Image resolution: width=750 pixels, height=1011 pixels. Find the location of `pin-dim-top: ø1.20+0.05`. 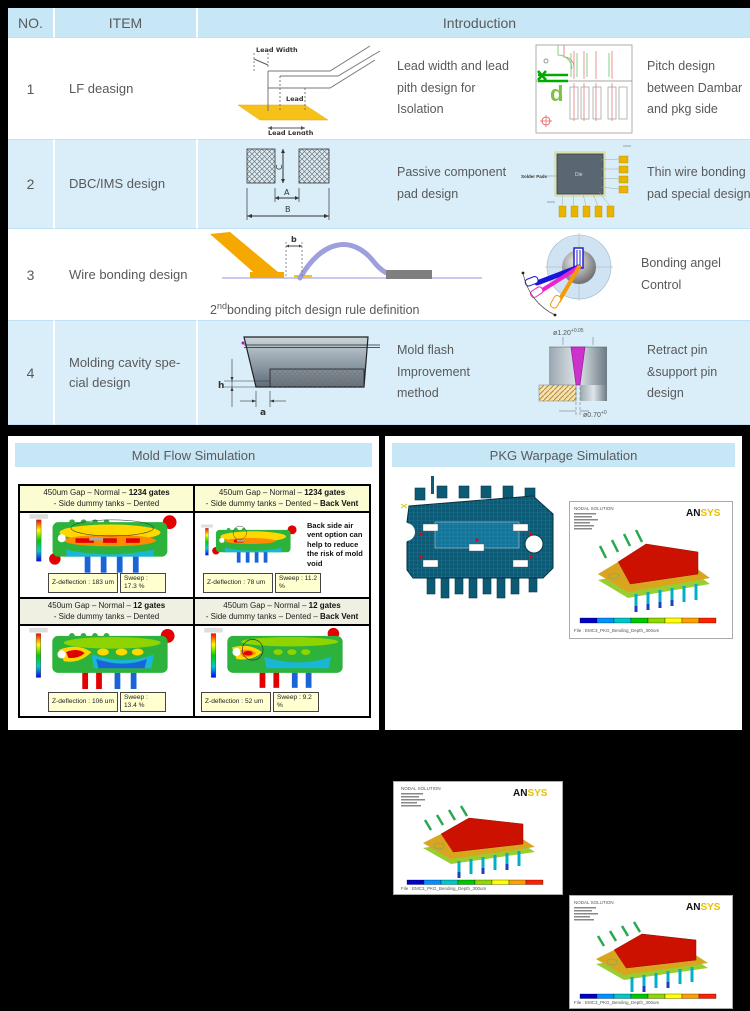

pin-dim-top: ø1.20+0.05 is located at coordinates (568, 332).